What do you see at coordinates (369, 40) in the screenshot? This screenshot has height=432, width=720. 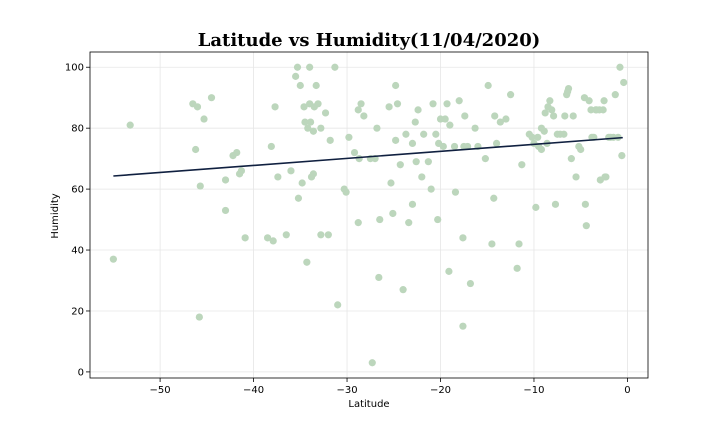 I see `chart-title: Latitude vs Humidity(11/04/2020)` at bounding box center [369, 40].